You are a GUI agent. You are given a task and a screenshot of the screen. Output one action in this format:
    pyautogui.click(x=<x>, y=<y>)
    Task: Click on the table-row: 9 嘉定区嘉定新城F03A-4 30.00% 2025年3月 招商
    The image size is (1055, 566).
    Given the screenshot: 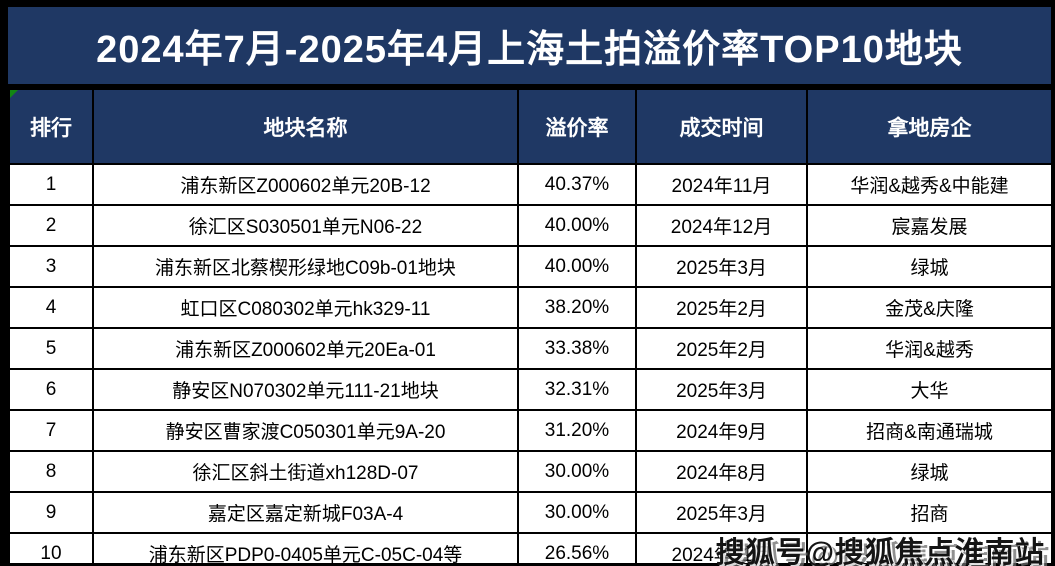 What is the action you would take?
    pyautogui.click(x=529, y=512)
    